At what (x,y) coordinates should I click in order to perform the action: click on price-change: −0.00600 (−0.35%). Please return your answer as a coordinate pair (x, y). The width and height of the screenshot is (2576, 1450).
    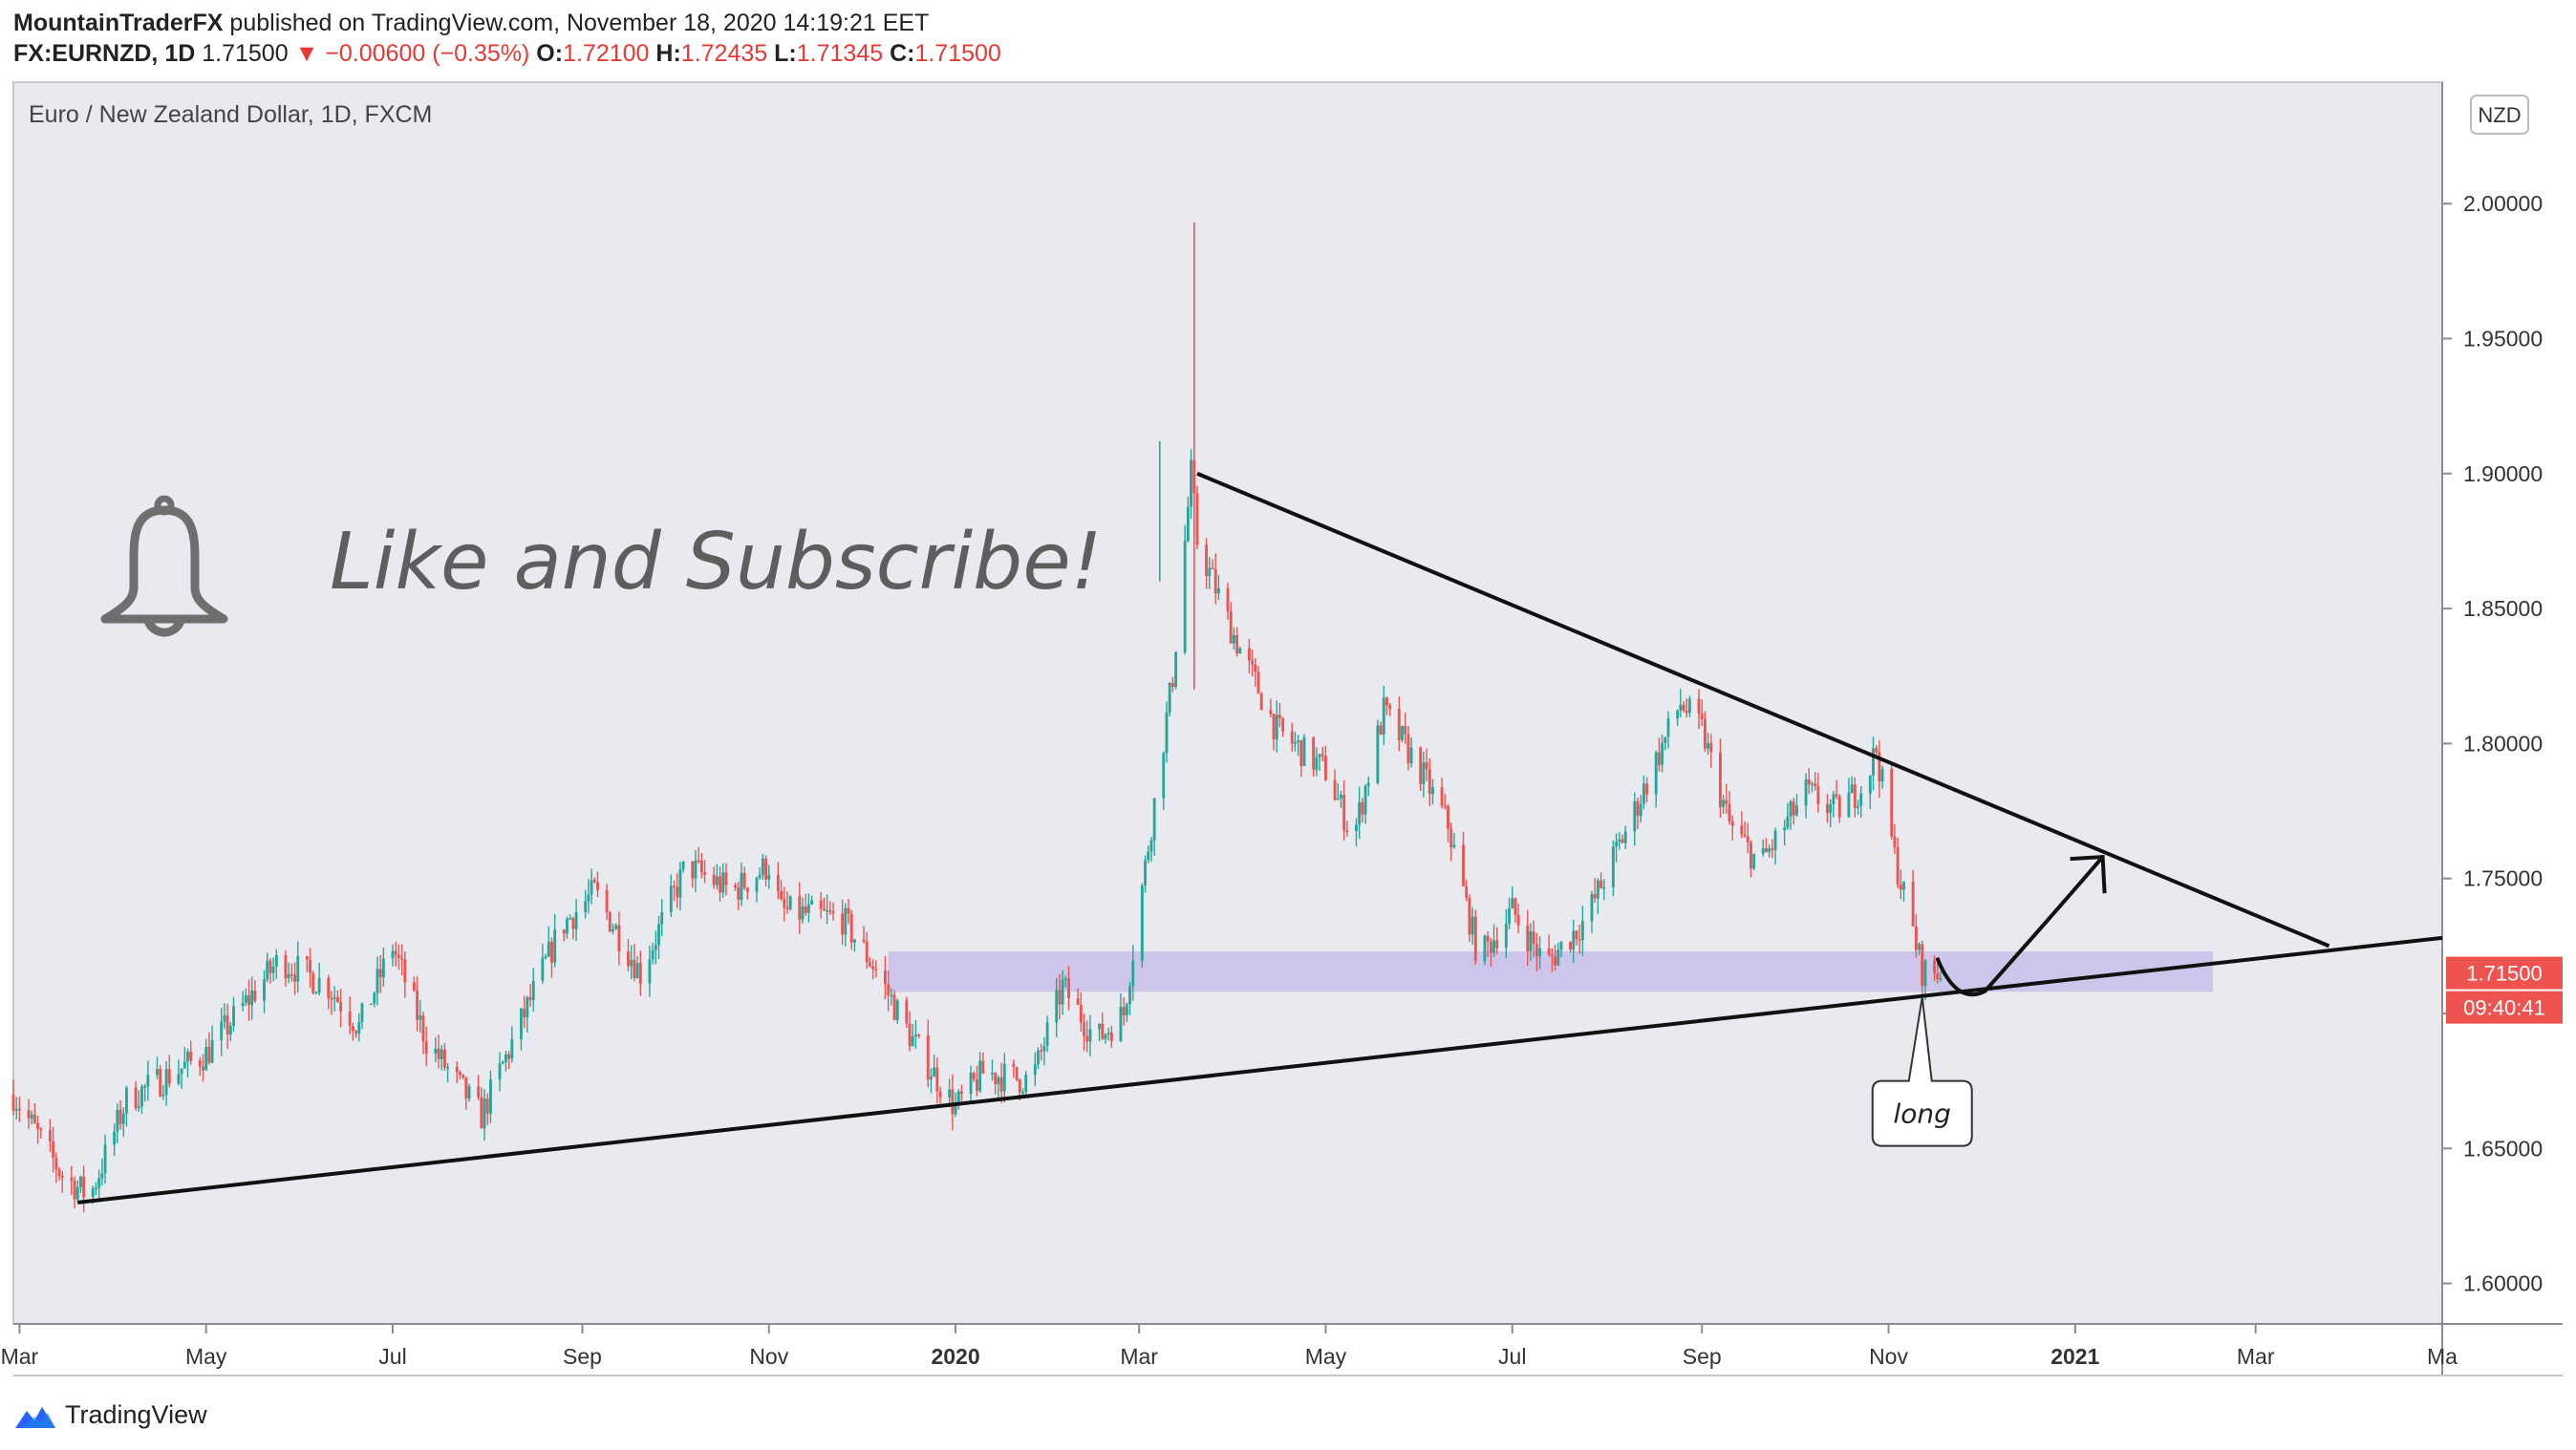
    Looking at the image, I should click on (427, 53).